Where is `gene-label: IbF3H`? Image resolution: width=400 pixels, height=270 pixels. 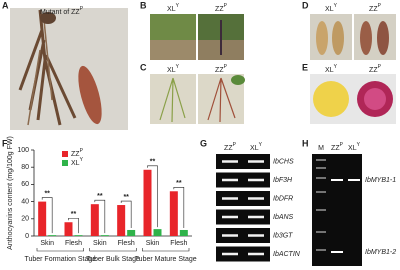
gene-label: IbF3H is located at coordinates (283, 180).